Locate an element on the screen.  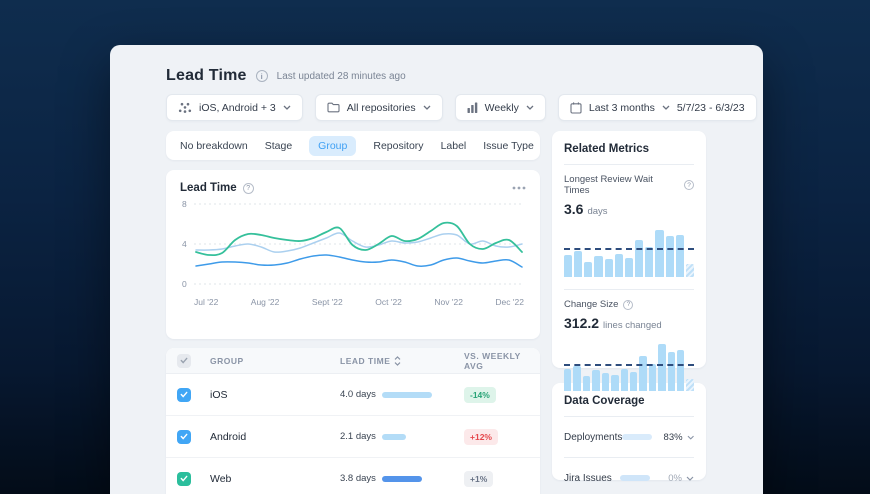
group-table: GROUP LEAD TIME VS. WEEKLY AVG is located at coordinates (353, 421).